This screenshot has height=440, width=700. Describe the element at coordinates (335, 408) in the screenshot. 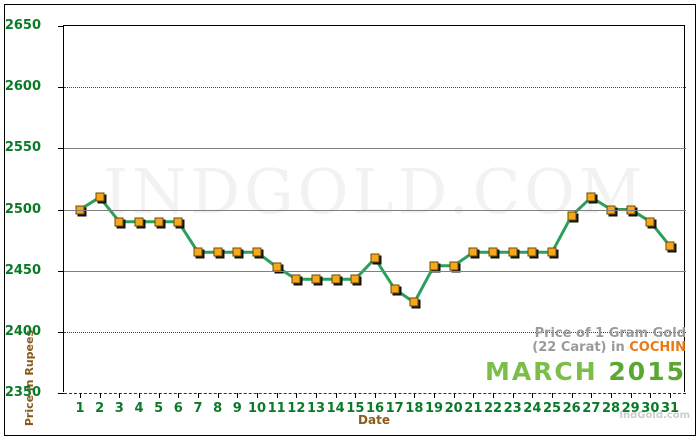

I see `x-tick-label-14: 14` at that location.